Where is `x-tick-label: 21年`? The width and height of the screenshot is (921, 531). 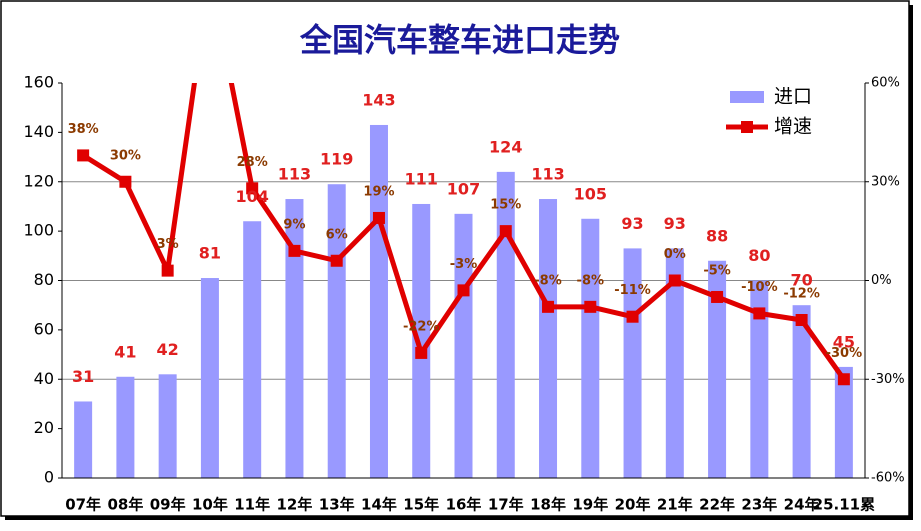
x-tick-label: 21年 is located at coordinates (675, 505).